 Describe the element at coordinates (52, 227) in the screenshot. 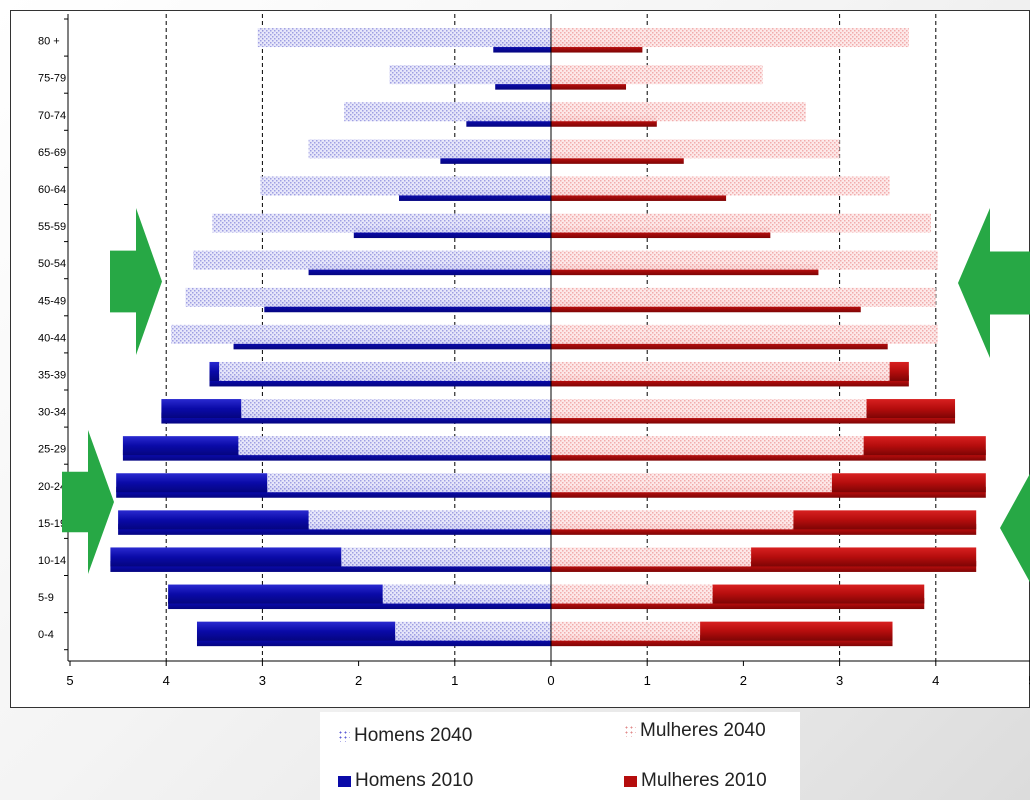

I see `category-label: 55-59` at that location.